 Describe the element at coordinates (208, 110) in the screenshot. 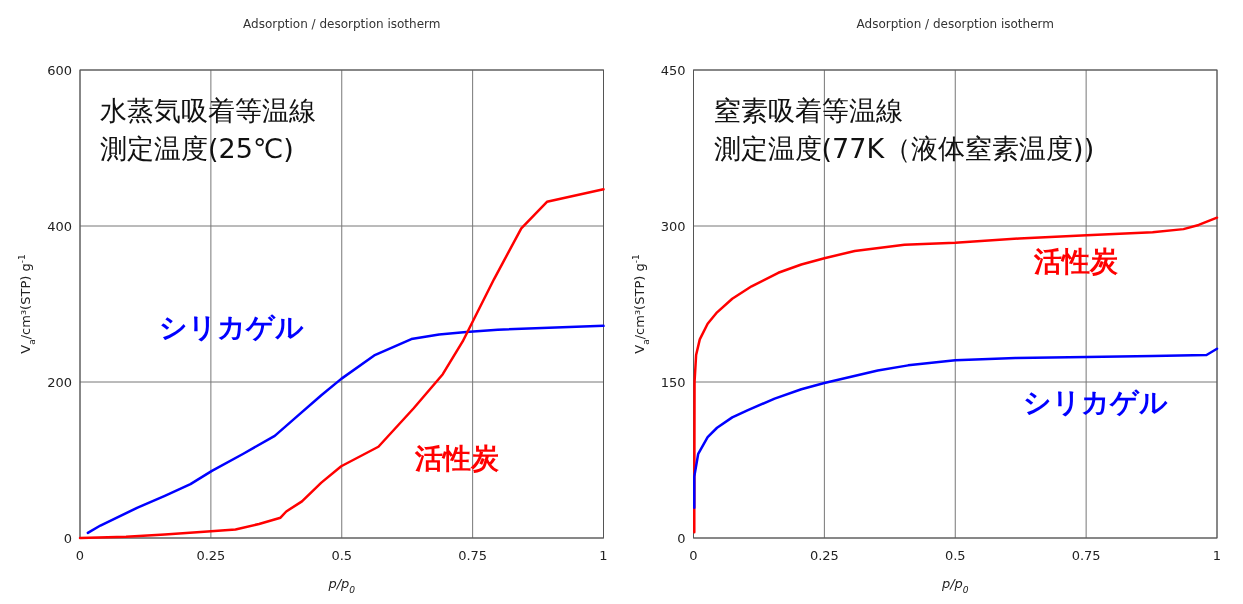

I see `annotation: 水蒸気吸着等温線` at that location.